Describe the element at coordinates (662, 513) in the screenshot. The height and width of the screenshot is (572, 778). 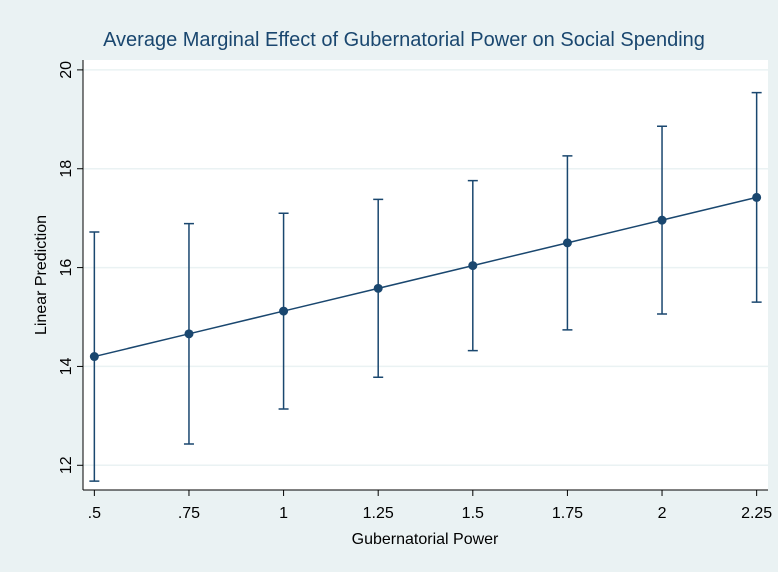
I see `x-tick-label: 2` at that location.